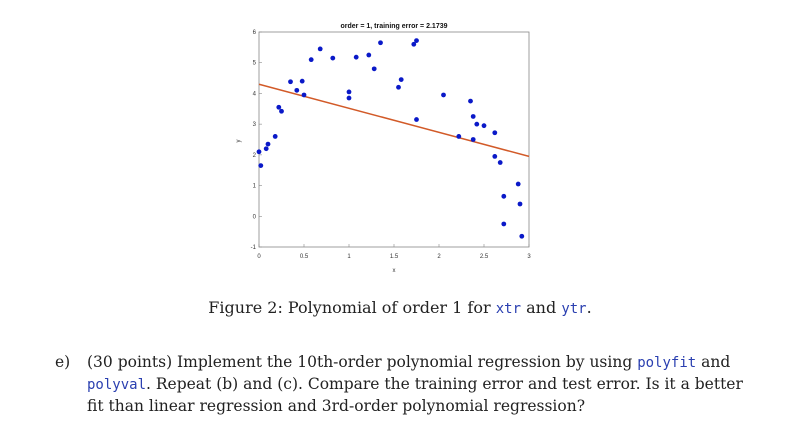  What do you see at coordinates (541, 307) in the screenshot?
I see `caption-mid: and` at bounding box center [541, 307].